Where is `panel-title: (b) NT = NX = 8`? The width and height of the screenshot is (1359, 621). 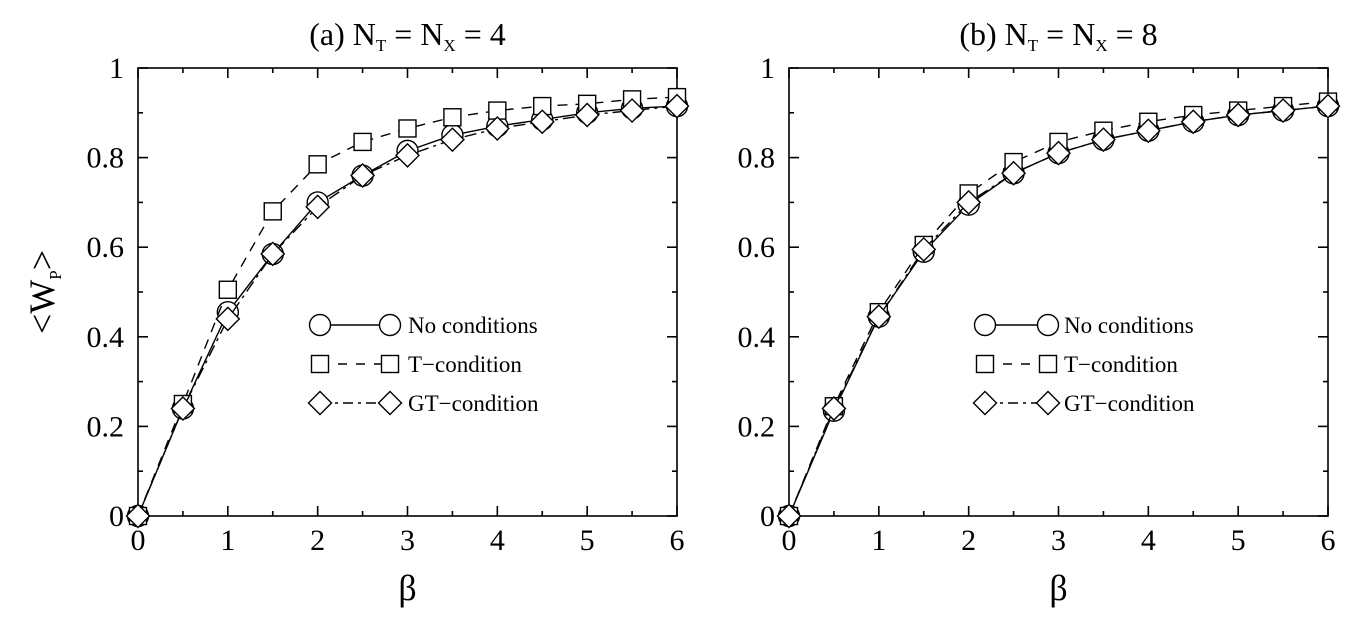
panel-title: (b) NT = NX = 8 is located at coordinates (1058, 35).